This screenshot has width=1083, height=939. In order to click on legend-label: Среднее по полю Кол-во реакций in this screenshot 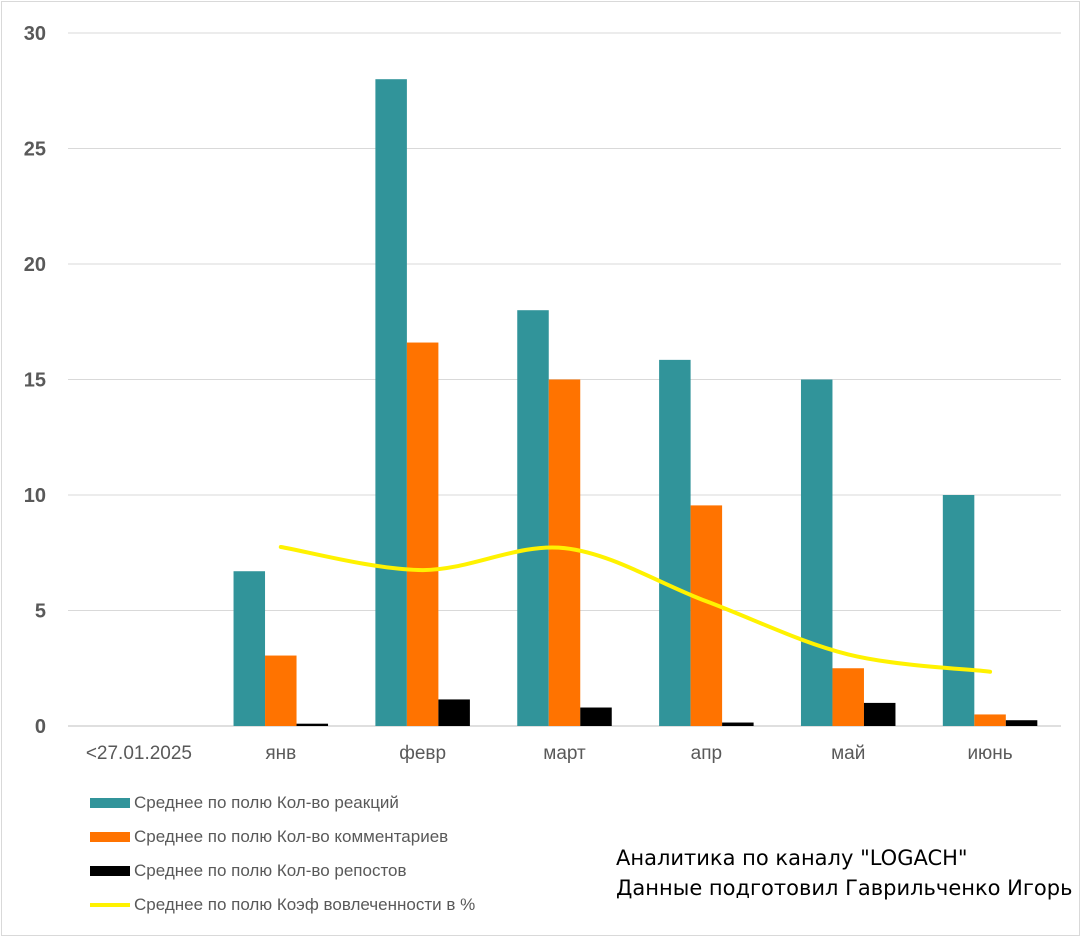, I will do `click(266, 802)`.